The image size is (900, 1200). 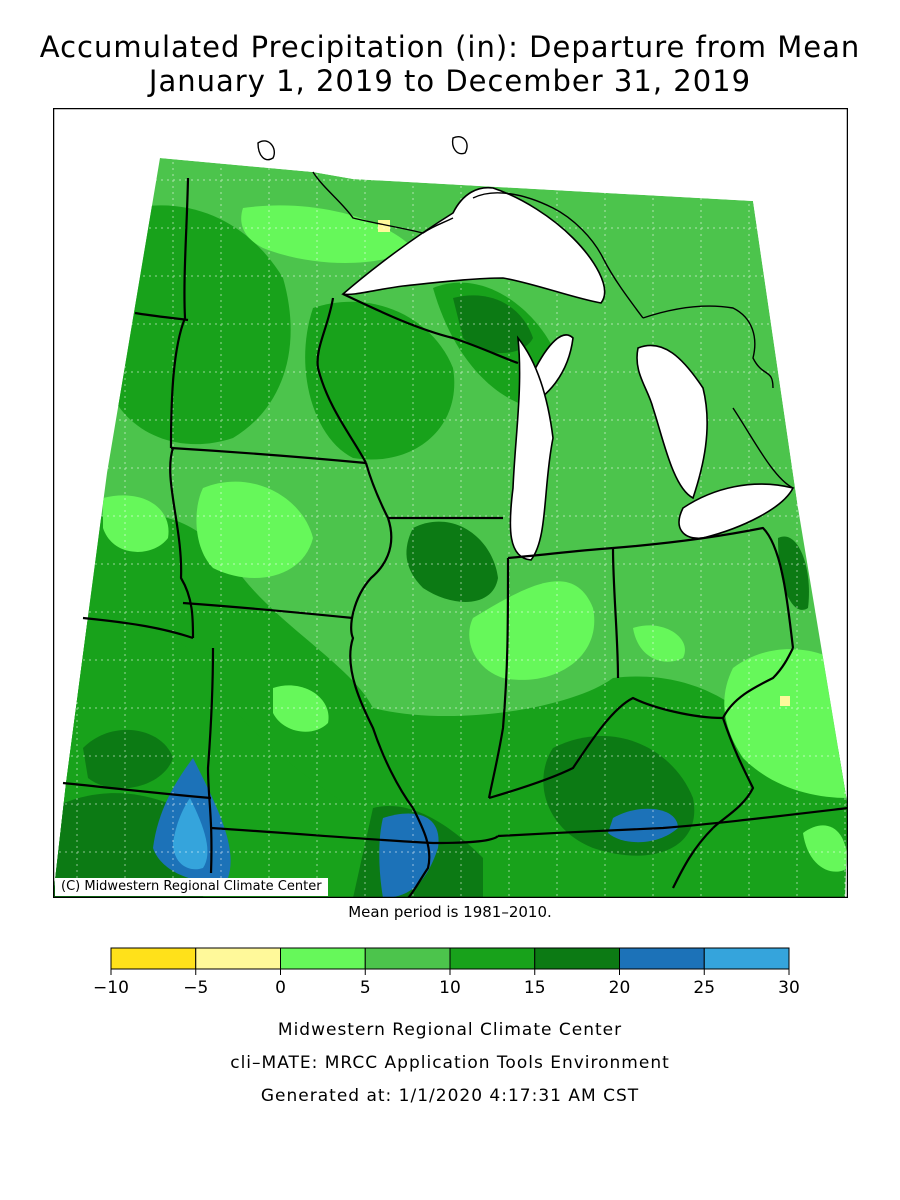 I want to click on map-subtitle-date-range: January 1, 2019 to December 31, 2019, so click(x=450, y=81).